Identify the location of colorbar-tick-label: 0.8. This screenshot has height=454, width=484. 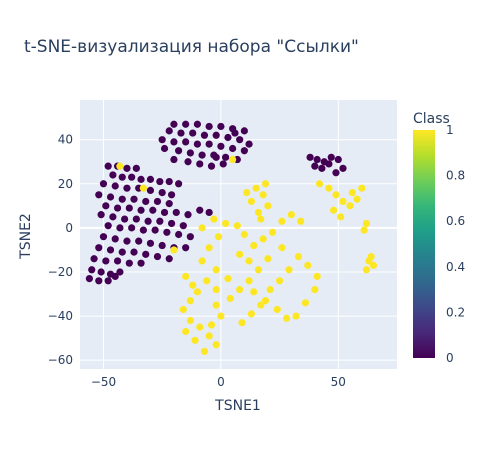
(455, 176).